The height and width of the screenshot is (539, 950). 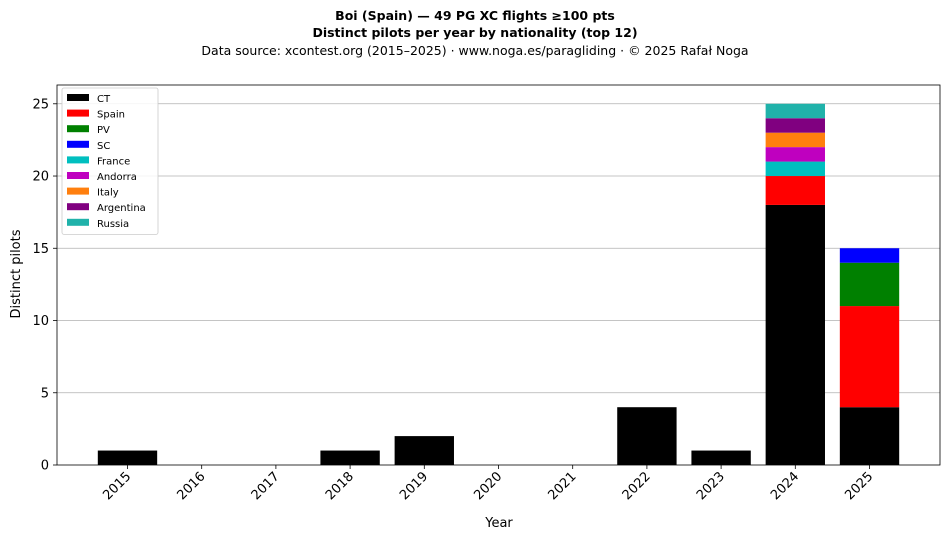 I want to click on legend-entry: SC, so click(x=103, y=146).